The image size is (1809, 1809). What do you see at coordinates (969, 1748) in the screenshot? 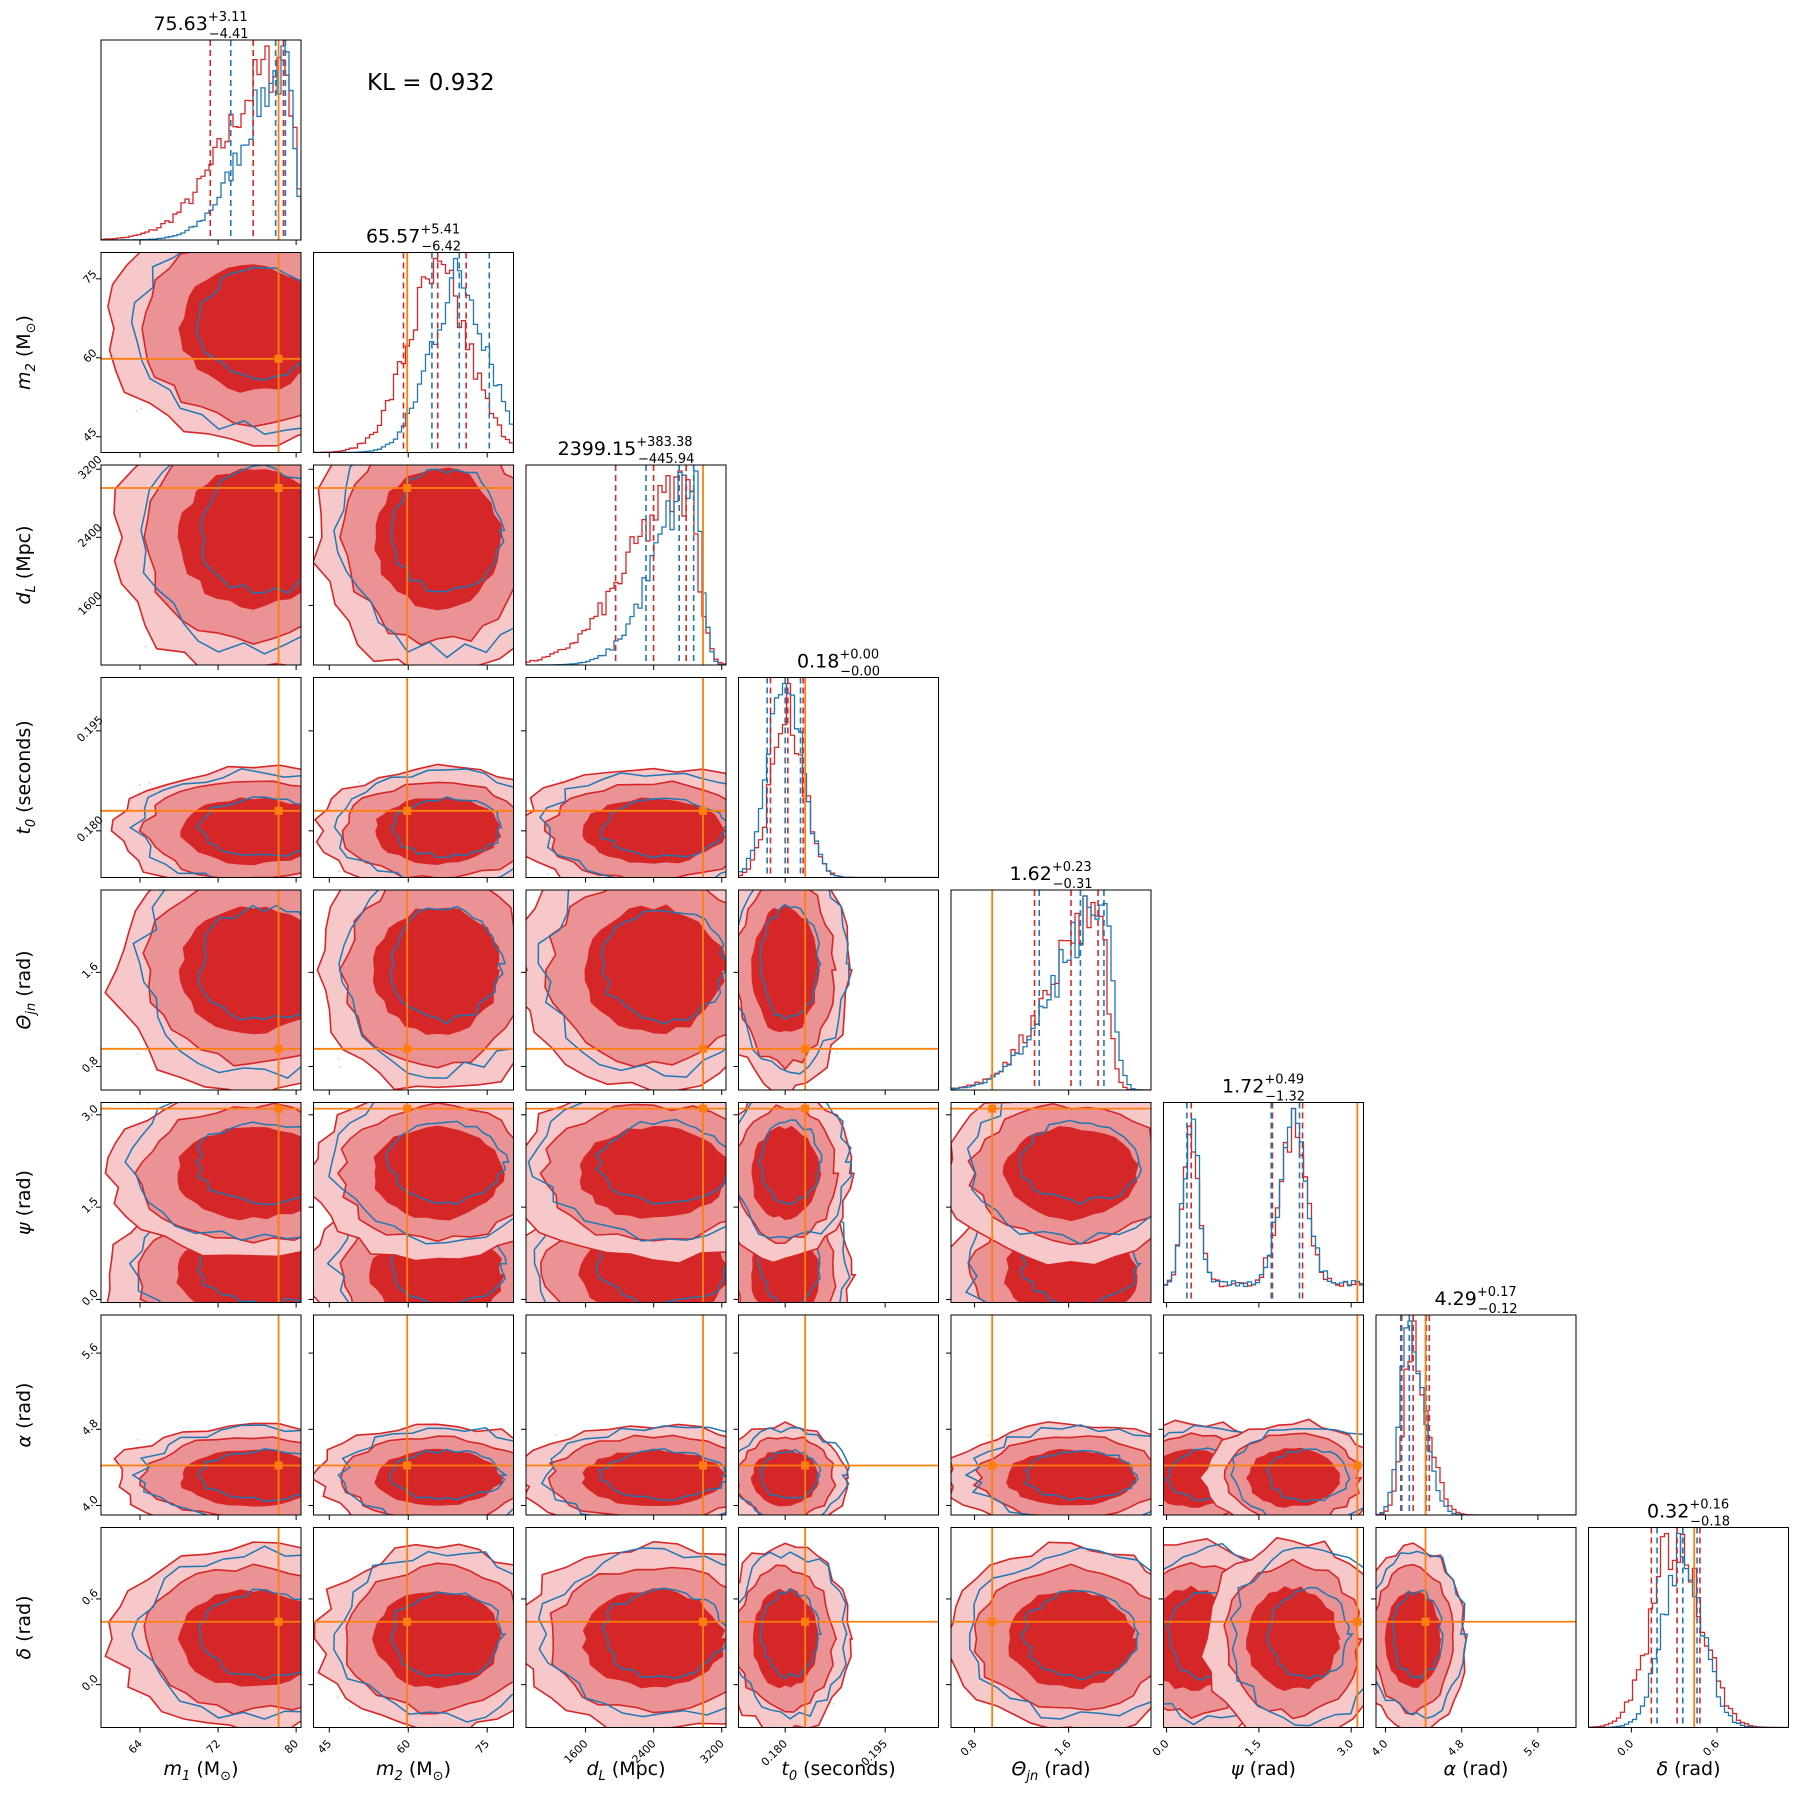
I see `x-tick-label: 0.8` at bounding box center [969, 1748].